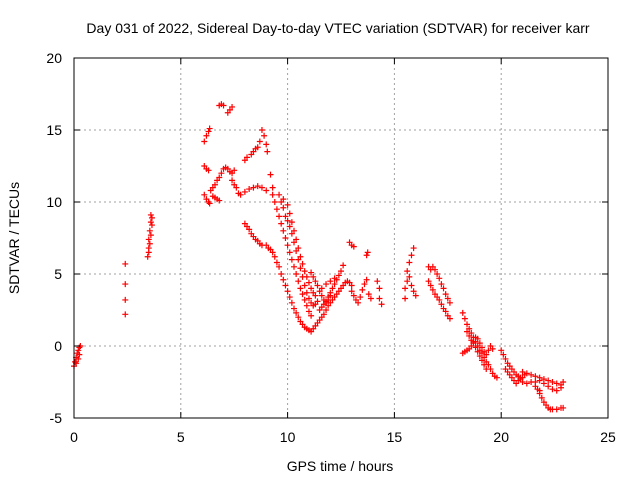 The image size is (640, 480). What do you see at coordinates (54, 202) in the screenshot?
I see `y-tick-label: 10` at bounding box center [54, 202].